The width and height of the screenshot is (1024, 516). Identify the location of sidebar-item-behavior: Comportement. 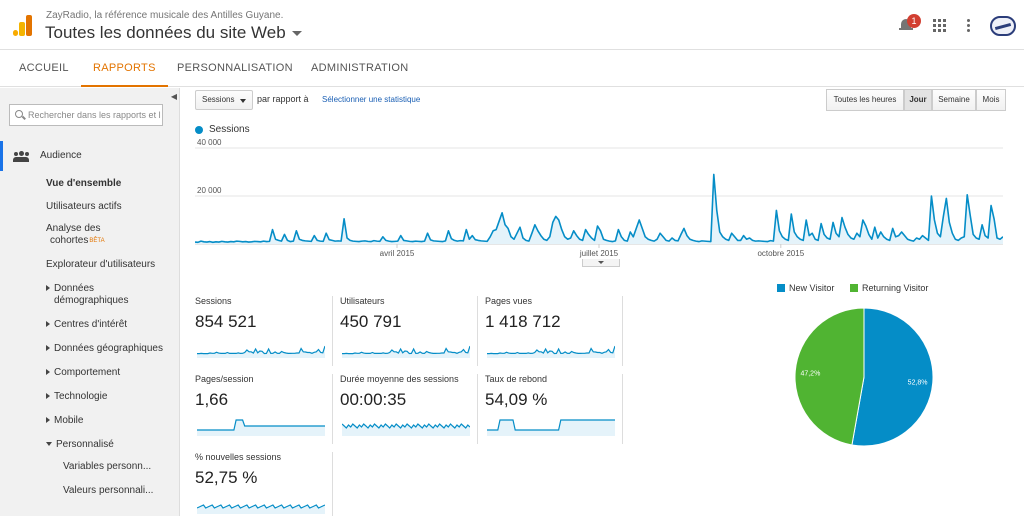
(83, 373).